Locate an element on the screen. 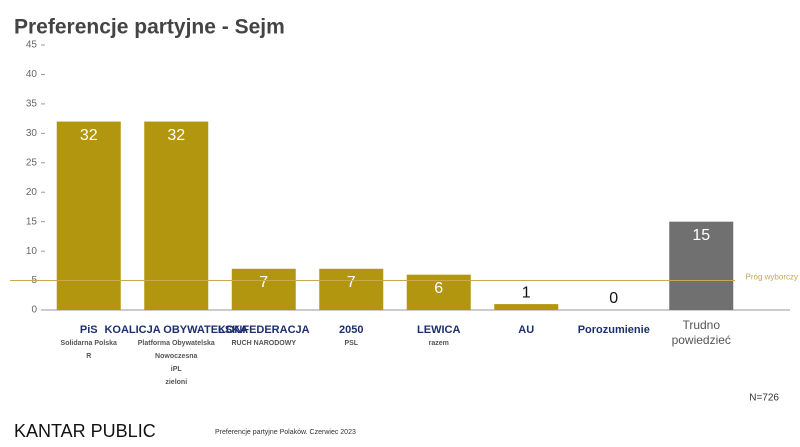  value-label: 1 is located at coordinates (526, 292).